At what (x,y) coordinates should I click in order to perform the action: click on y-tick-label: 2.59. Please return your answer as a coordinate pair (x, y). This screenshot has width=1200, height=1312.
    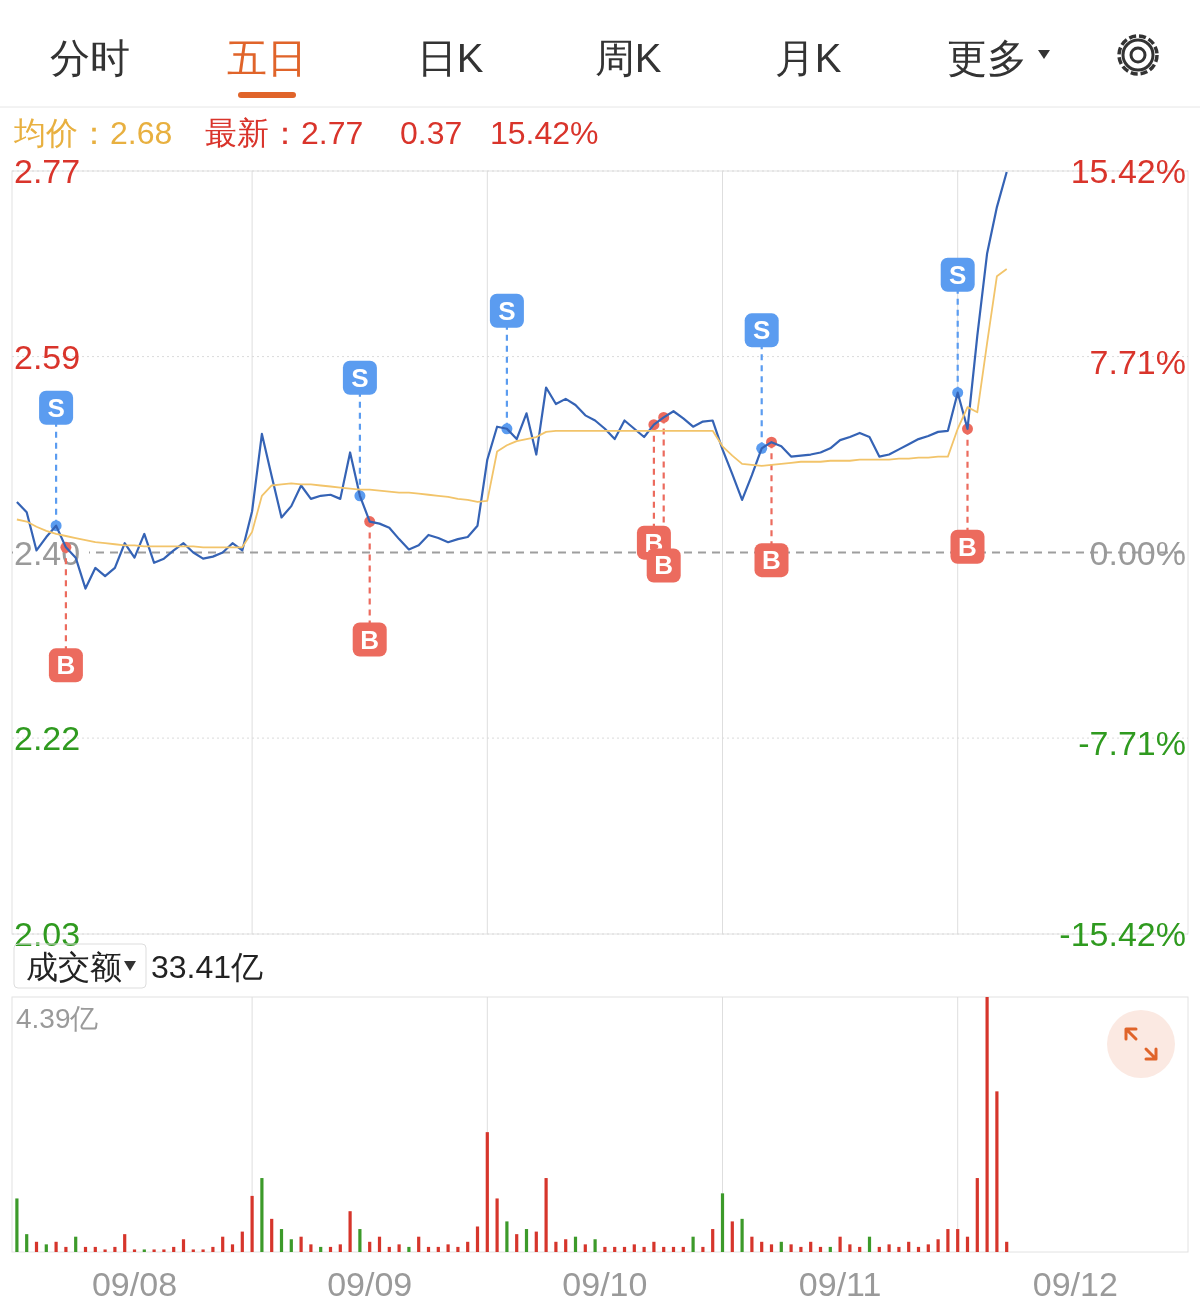
    Looking at the image, I should click on (47, 356).